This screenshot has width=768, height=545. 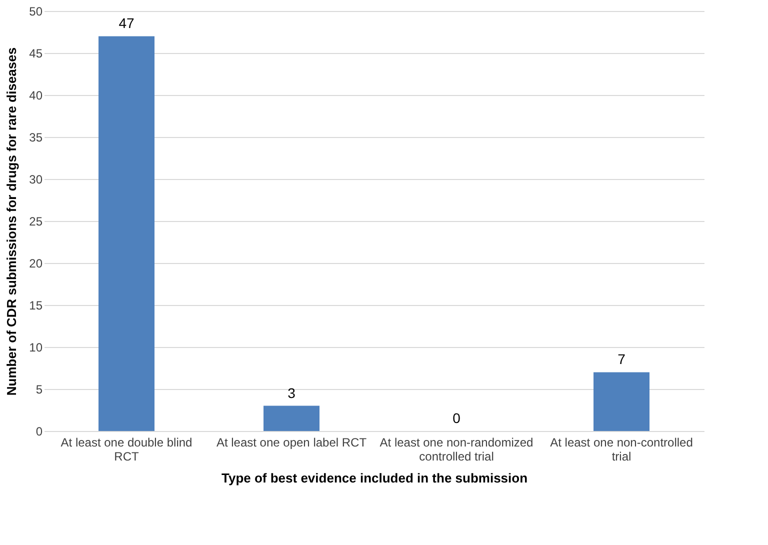 I want to click on x-axis-title: Type of best evidence included in the submission, so click(x=374, y=478).